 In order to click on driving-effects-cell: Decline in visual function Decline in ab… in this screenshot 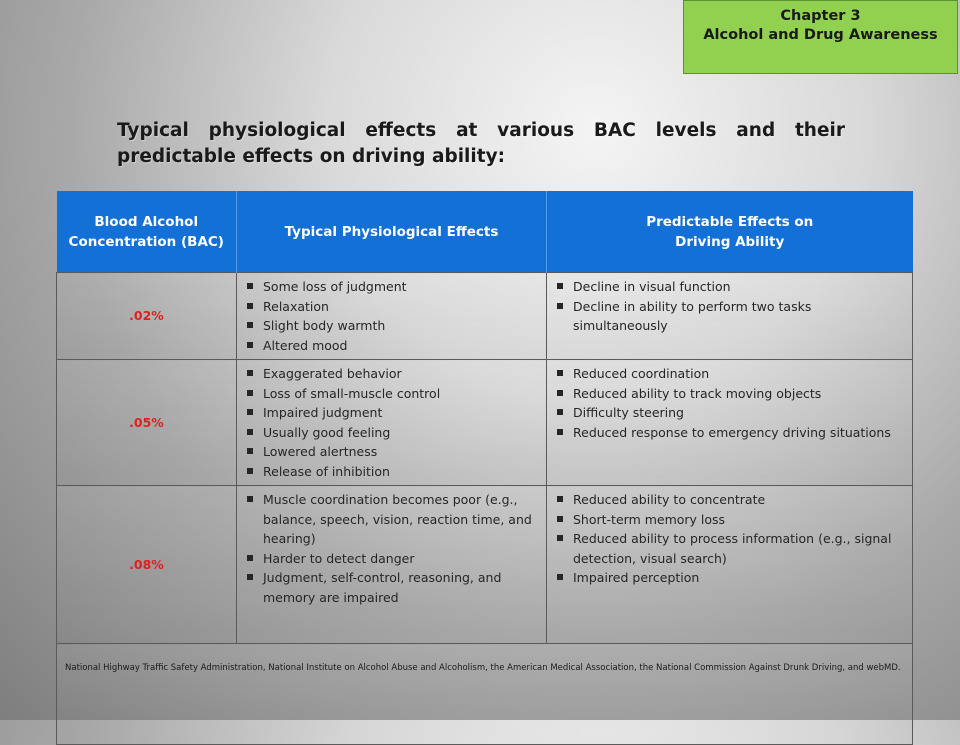, I will do `click(729, 316)`.